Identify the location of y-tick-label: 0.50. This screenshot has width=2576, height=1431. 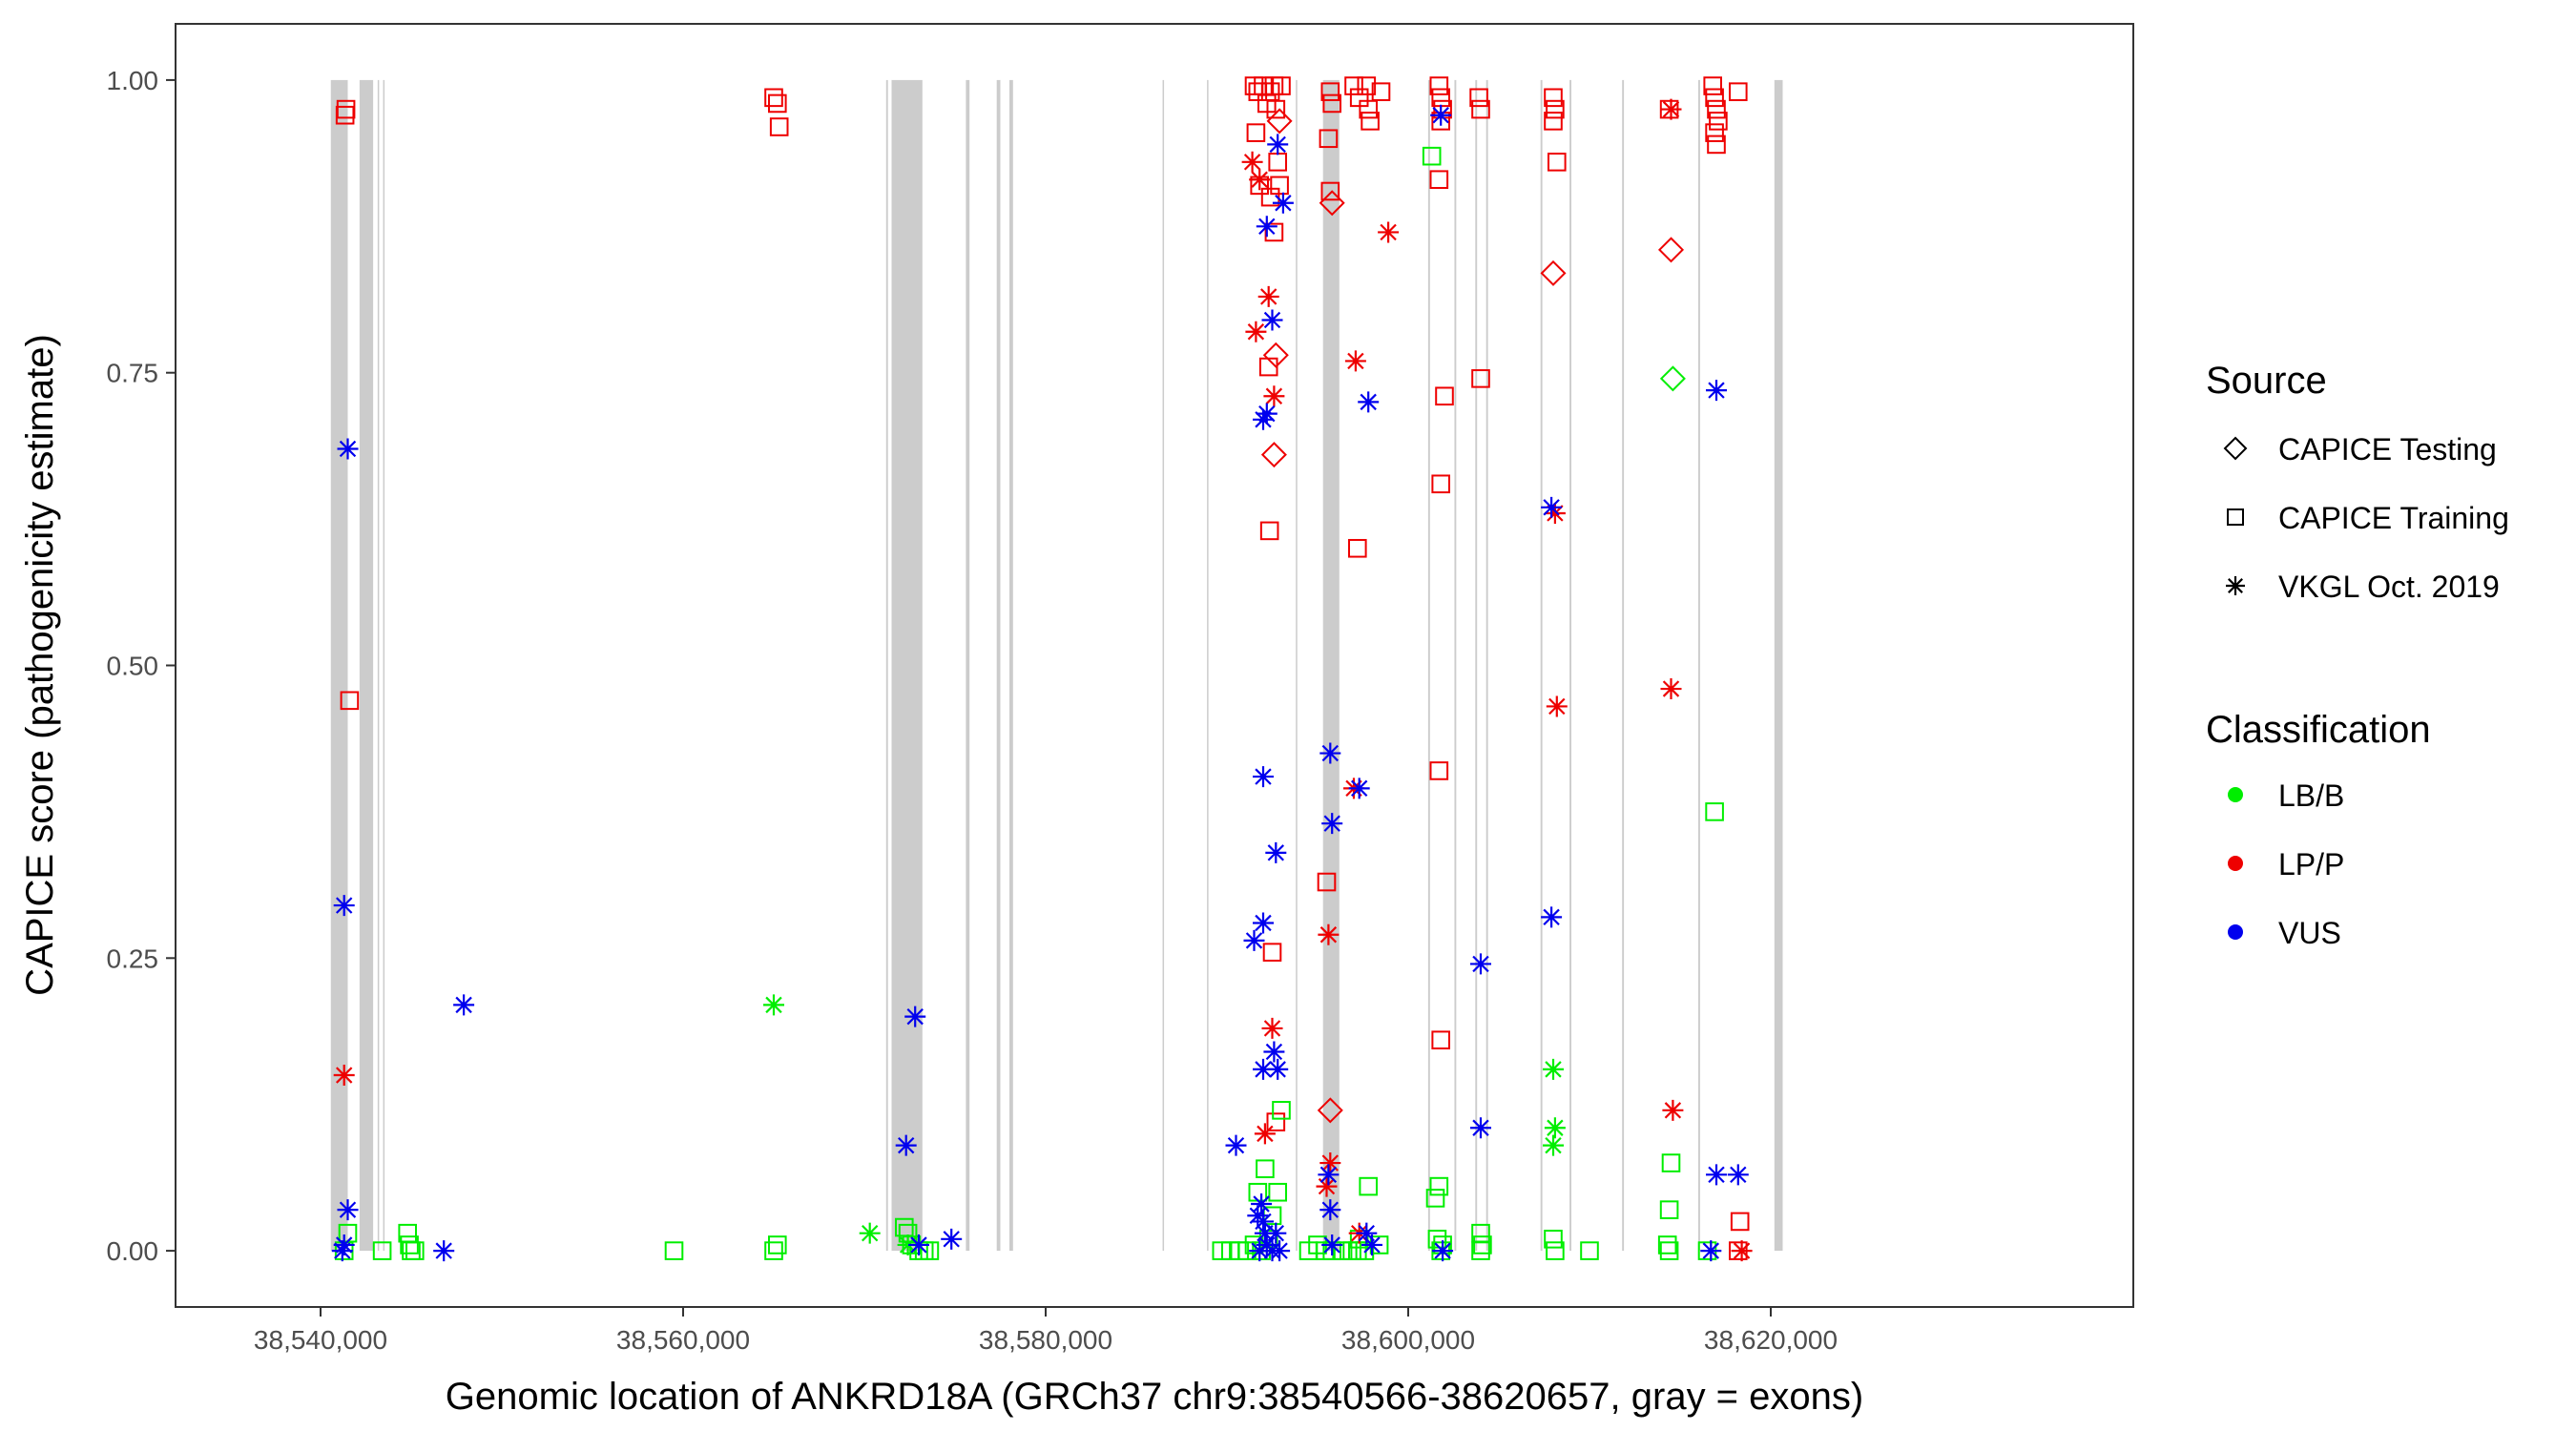
(133, 667).